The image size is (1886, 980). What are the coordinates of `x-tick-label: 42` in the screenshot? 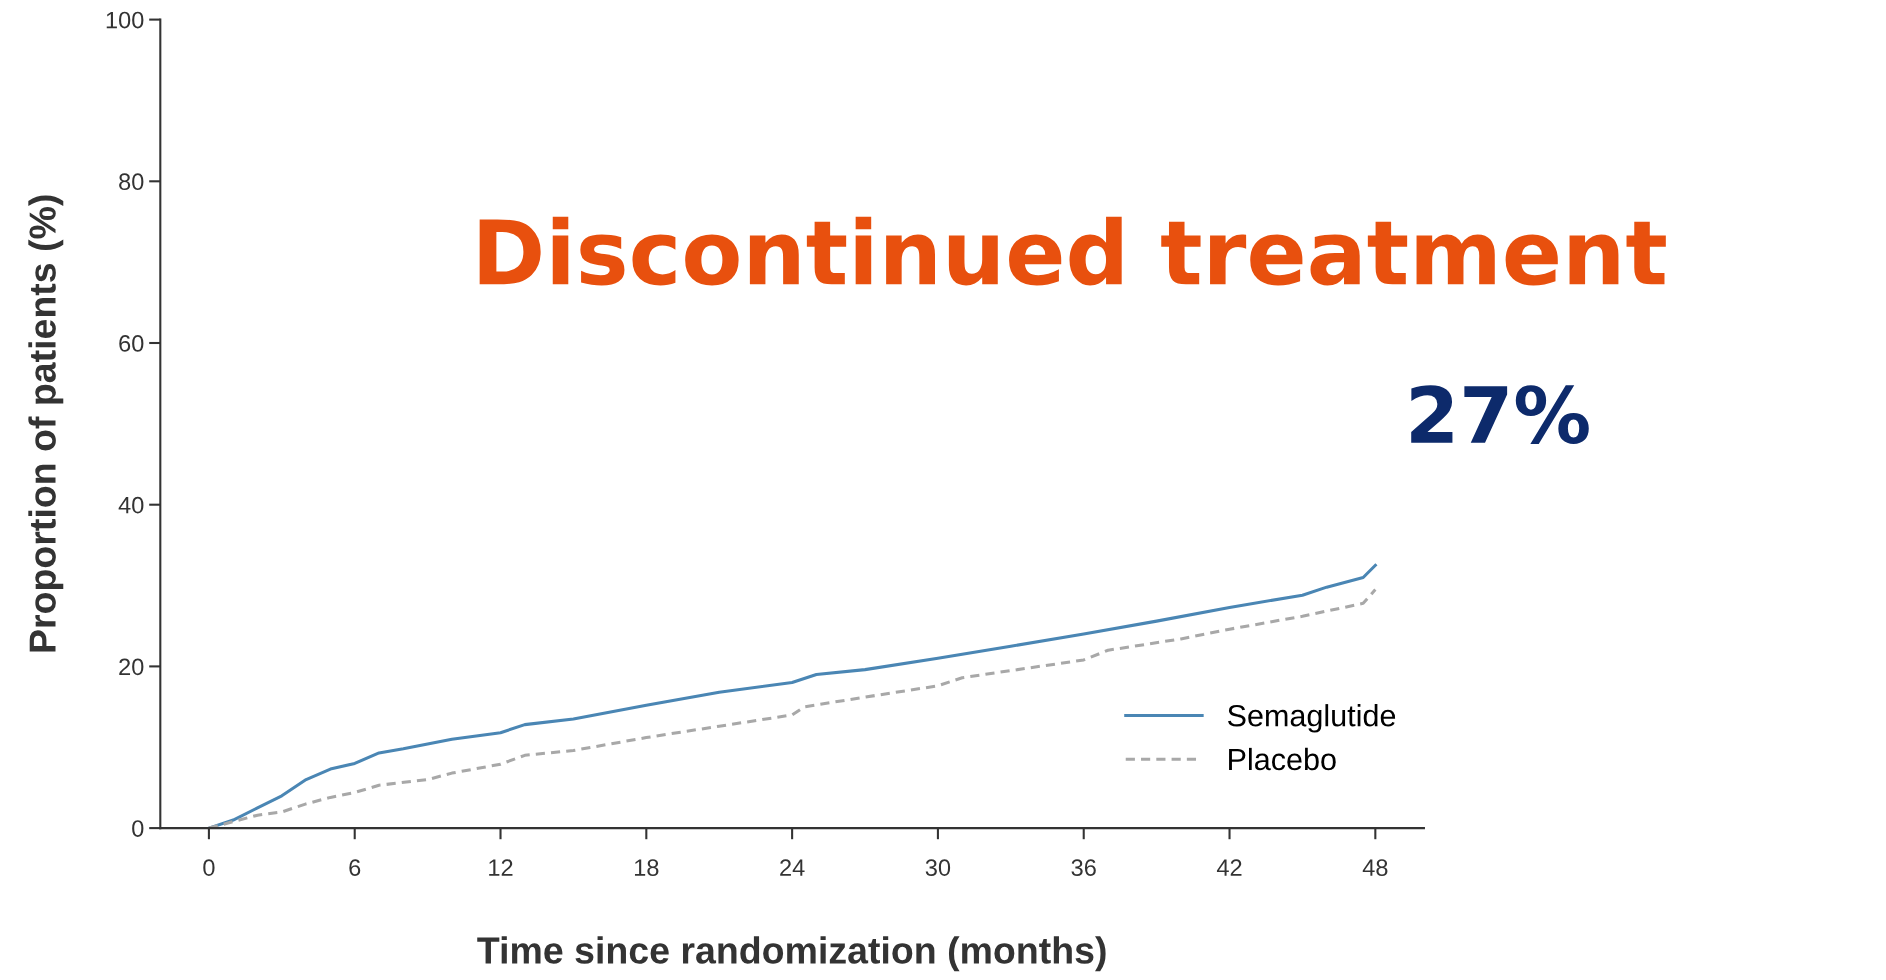 It's located at (1229, 867).